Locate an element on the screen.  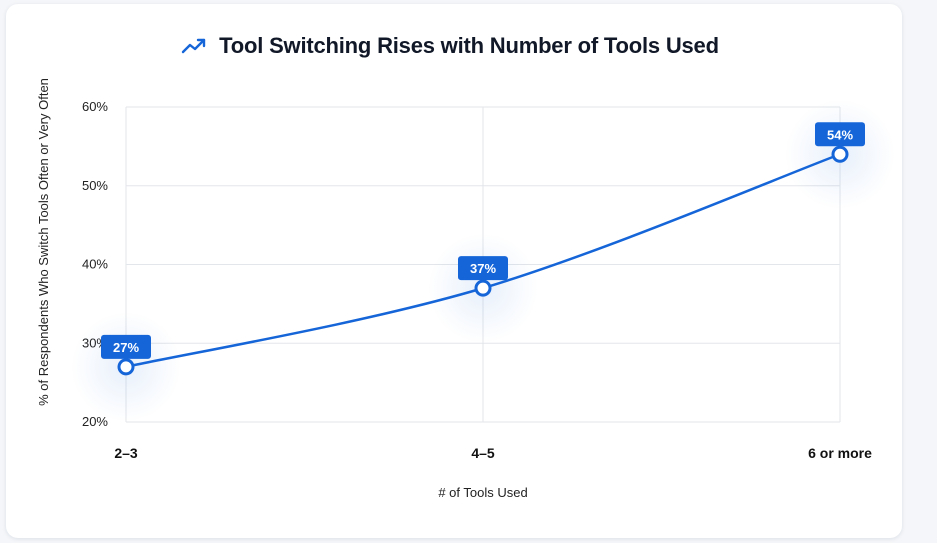
data-label-text: 27% is located at coordinates (126, 347).